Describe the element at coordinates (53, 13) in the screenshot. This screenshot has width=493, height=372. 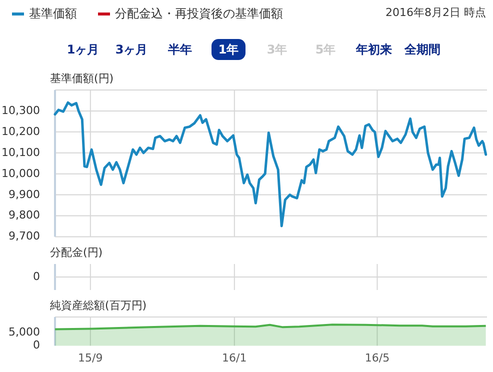
I see `legend-label: 基準価額` at that location.